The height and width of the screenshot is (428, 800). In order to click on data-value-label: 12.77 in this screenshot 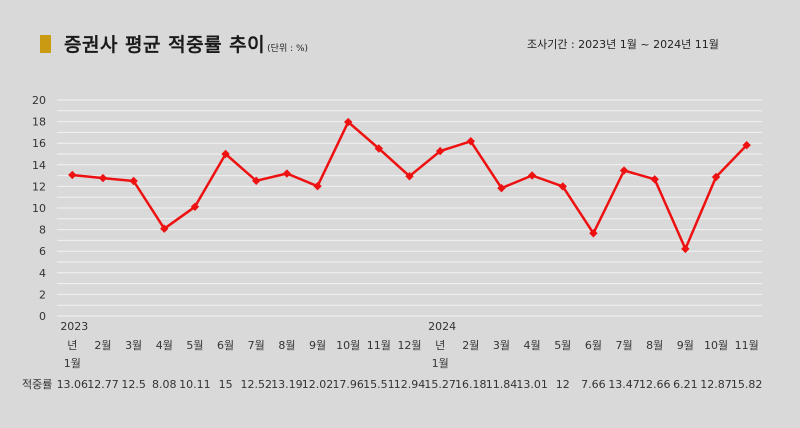, I will do `click(103, 384)`.